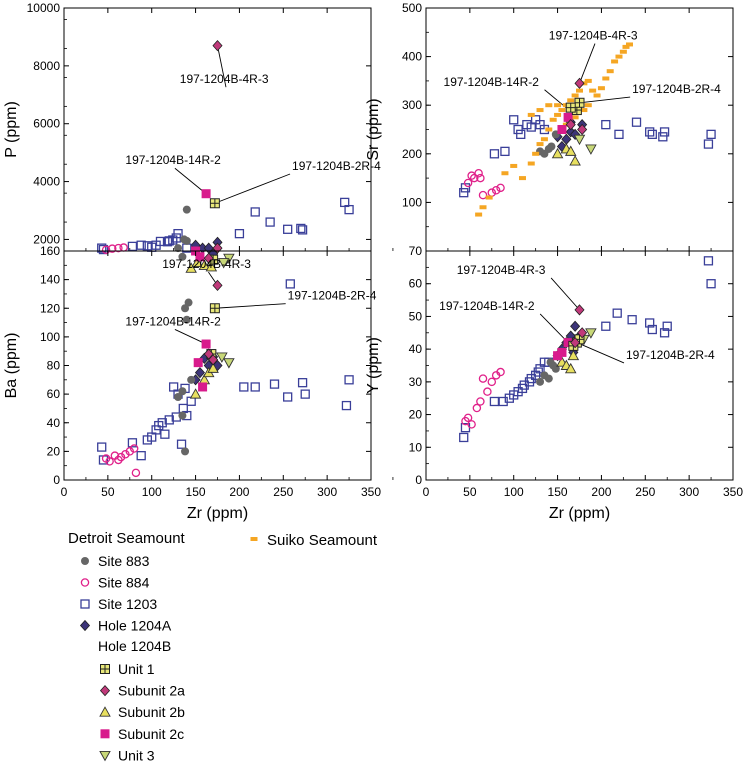 Image resolution: width=750 pixels, height=771 pixels. I want to click on legend-label-site884: Site 884, so click(124, 583).